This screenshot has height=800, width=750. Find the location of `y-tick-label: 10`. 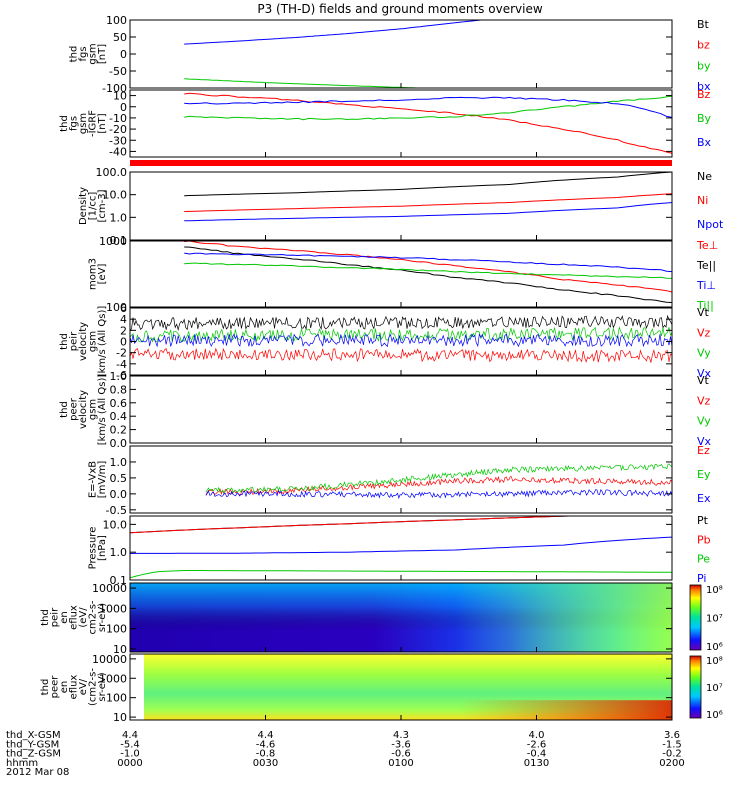

y-tick-label: 10 is located at coordinates (120, 96).